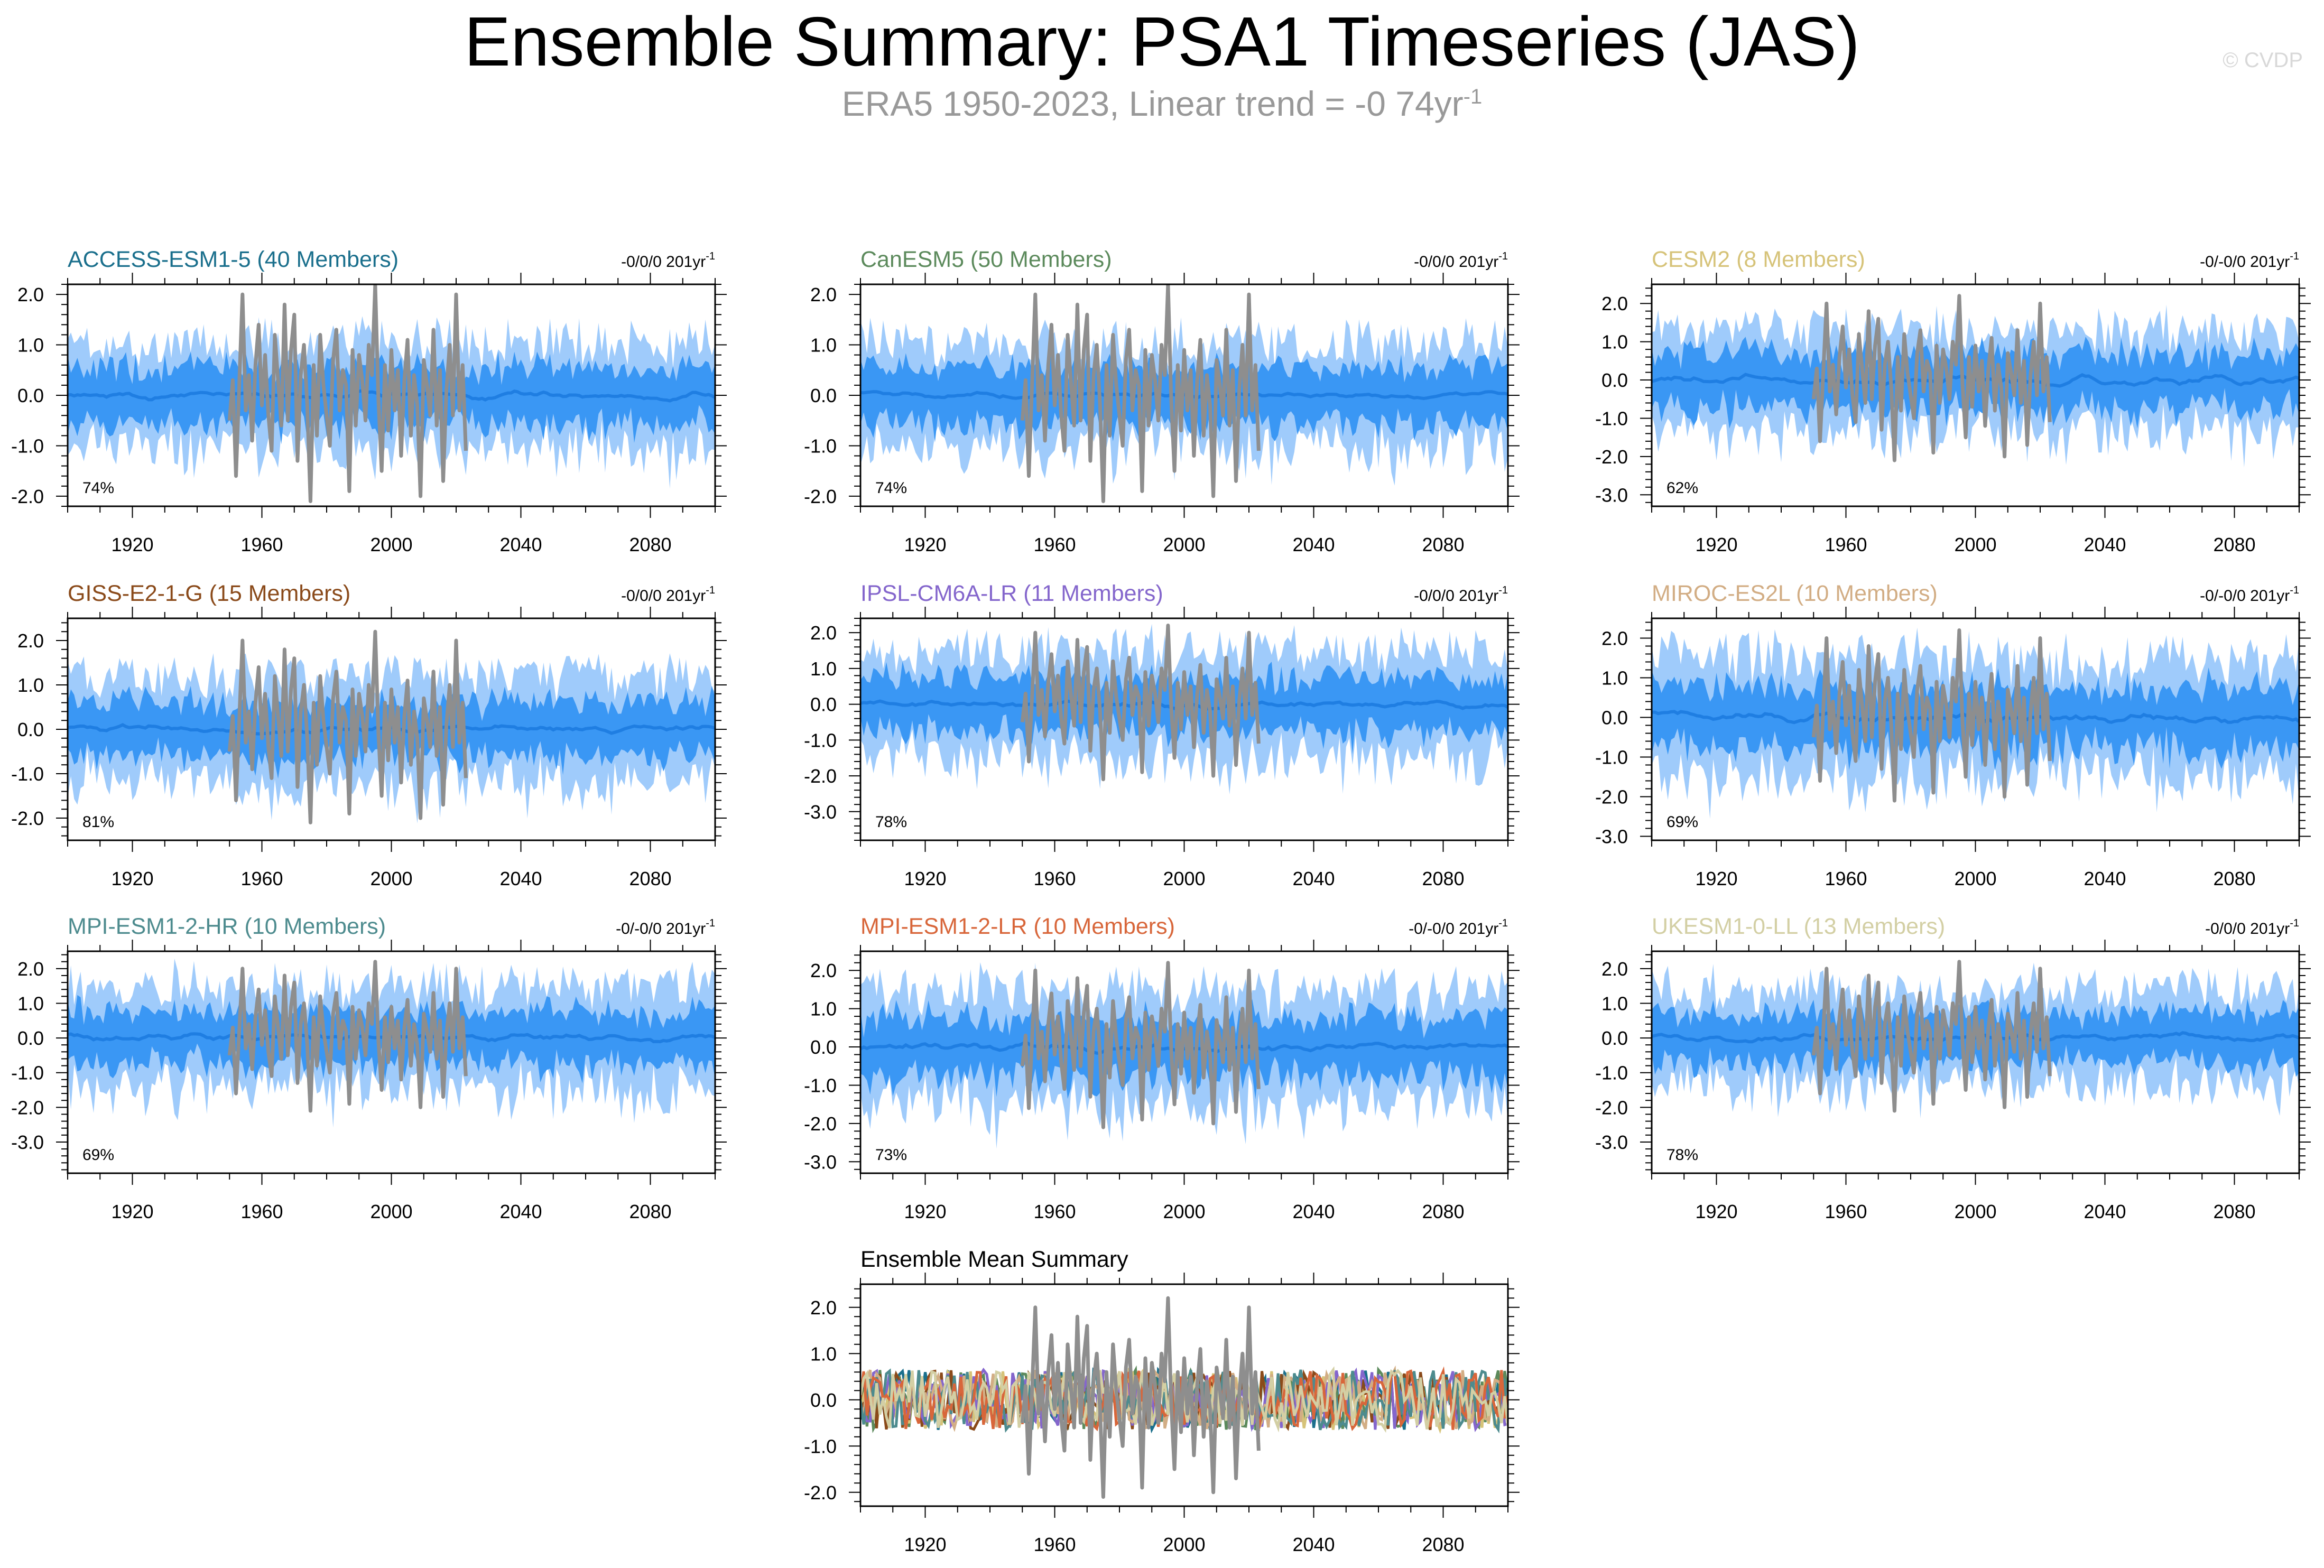 Image resolution: width=2324 pixels, height=1568 pixels. I want to click on subtitle-text: ERA5 1950-2023, Linear trend = -0 74yr, so click(1152, 104).